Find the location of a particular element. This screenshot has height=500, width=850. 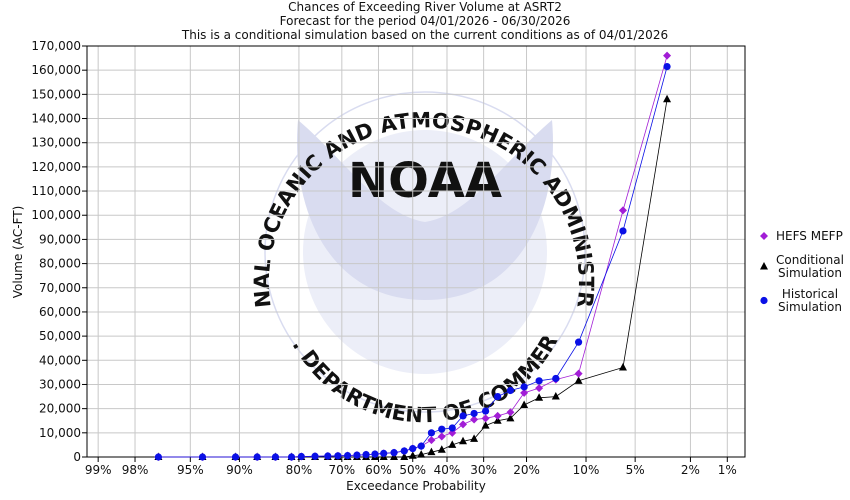

y-tick-label: 20,000 is located at coordinates (60, 409).